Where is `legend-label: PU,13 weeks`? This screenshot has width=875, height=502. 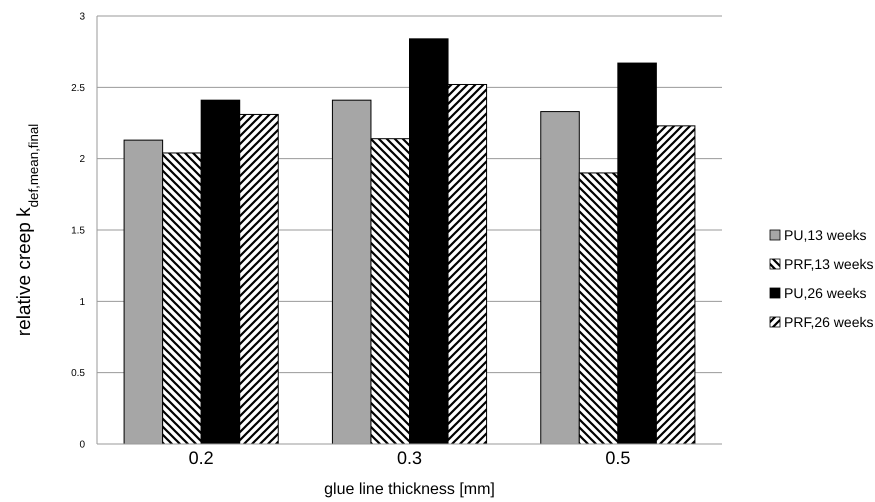
legend-label: PU,13 weeks is located at coordinates (825, 234).